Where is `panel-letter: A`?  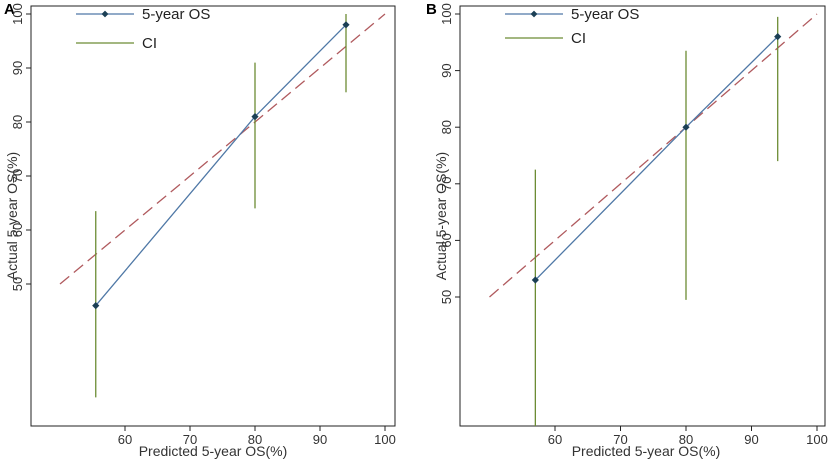 panel-letter: A is located at coordinates (9, 9).